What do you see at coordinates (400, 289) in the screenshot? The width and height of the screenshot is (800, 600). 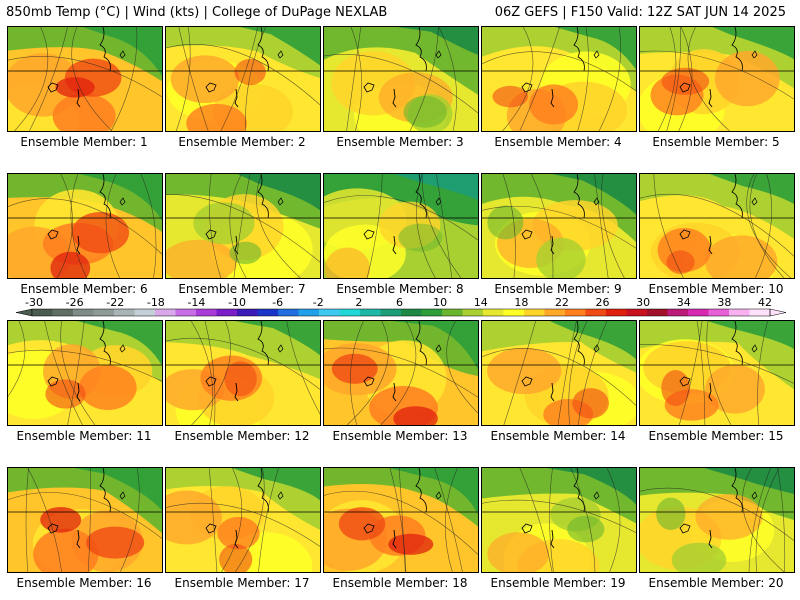 I see `ensemble-member-label: Ensemble Member: 8` at bounding box center [400, 289].